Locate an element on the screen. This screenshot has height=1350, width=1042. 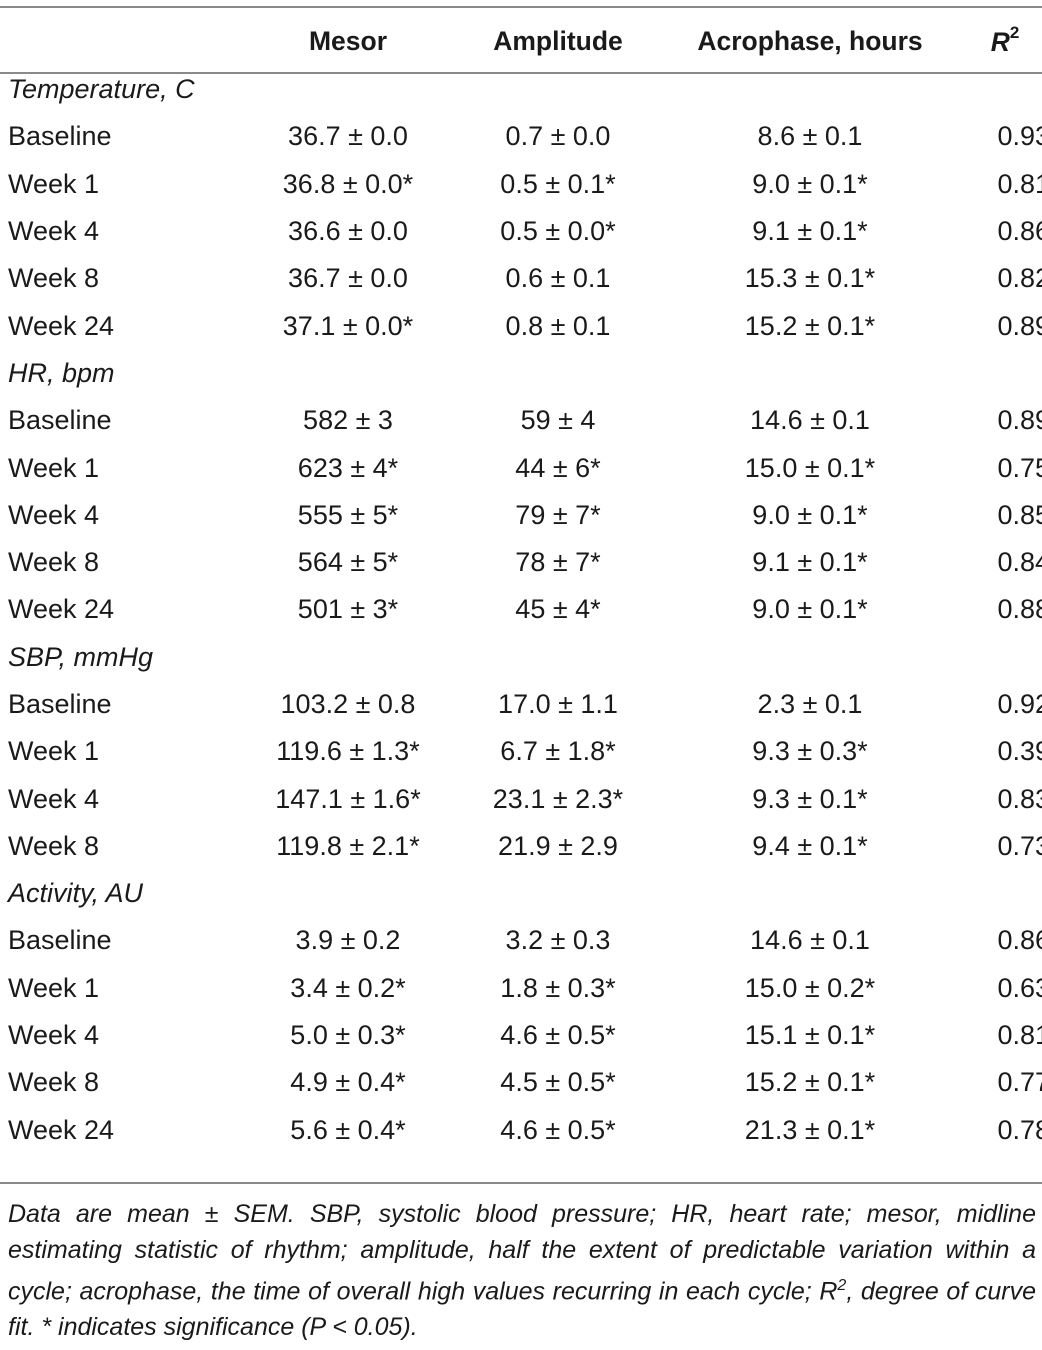
table-row: Baseline 582 ± 3 59 ± 4 14.6 ± 0.1 0.89 is located at coordinates (521, 420).